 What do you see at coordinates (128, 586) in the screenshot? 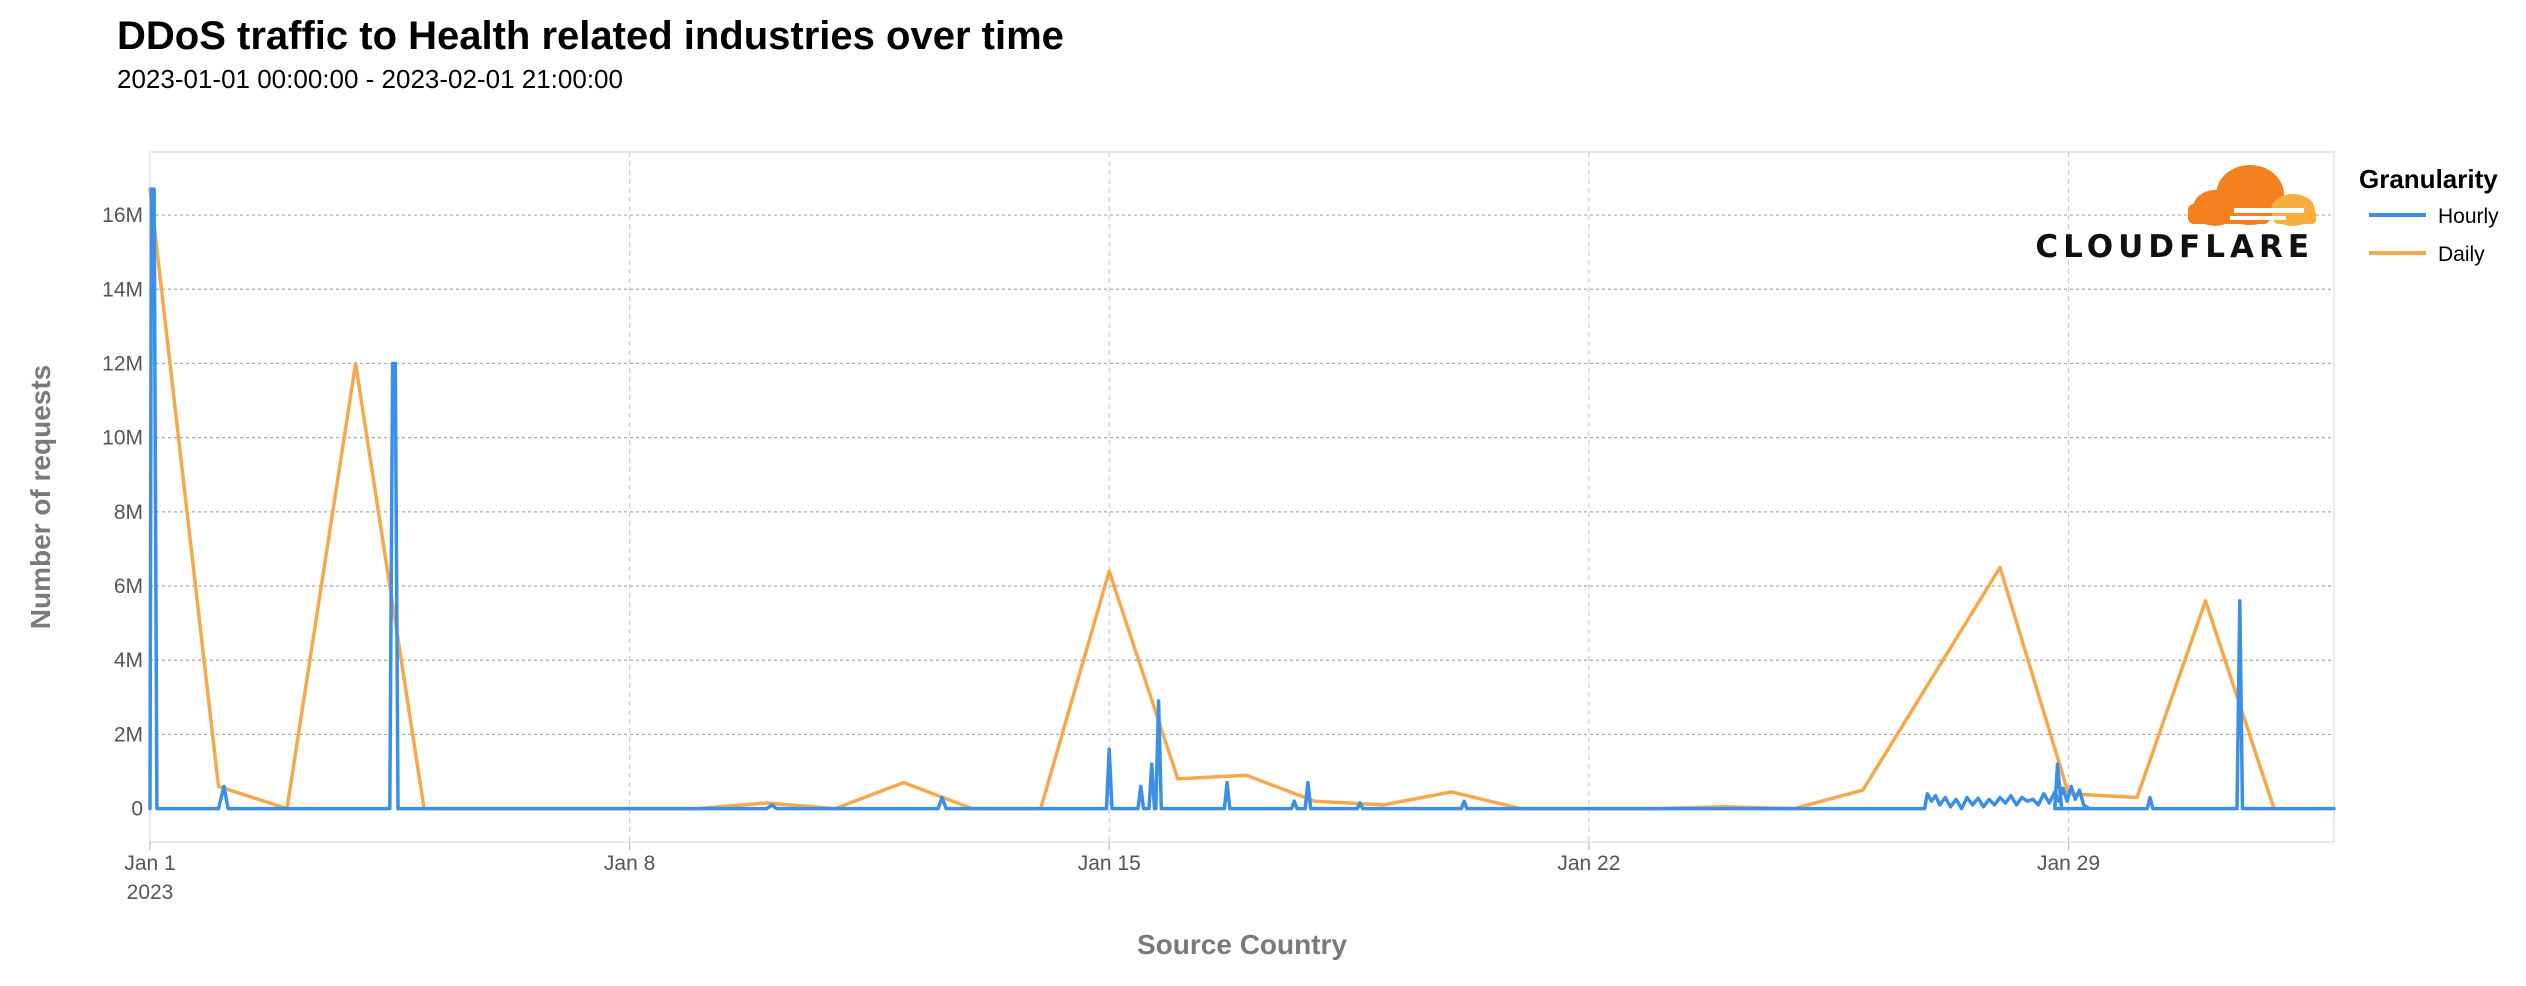
I see `y-tick-label: 6M` at bounding box center [128, 586].